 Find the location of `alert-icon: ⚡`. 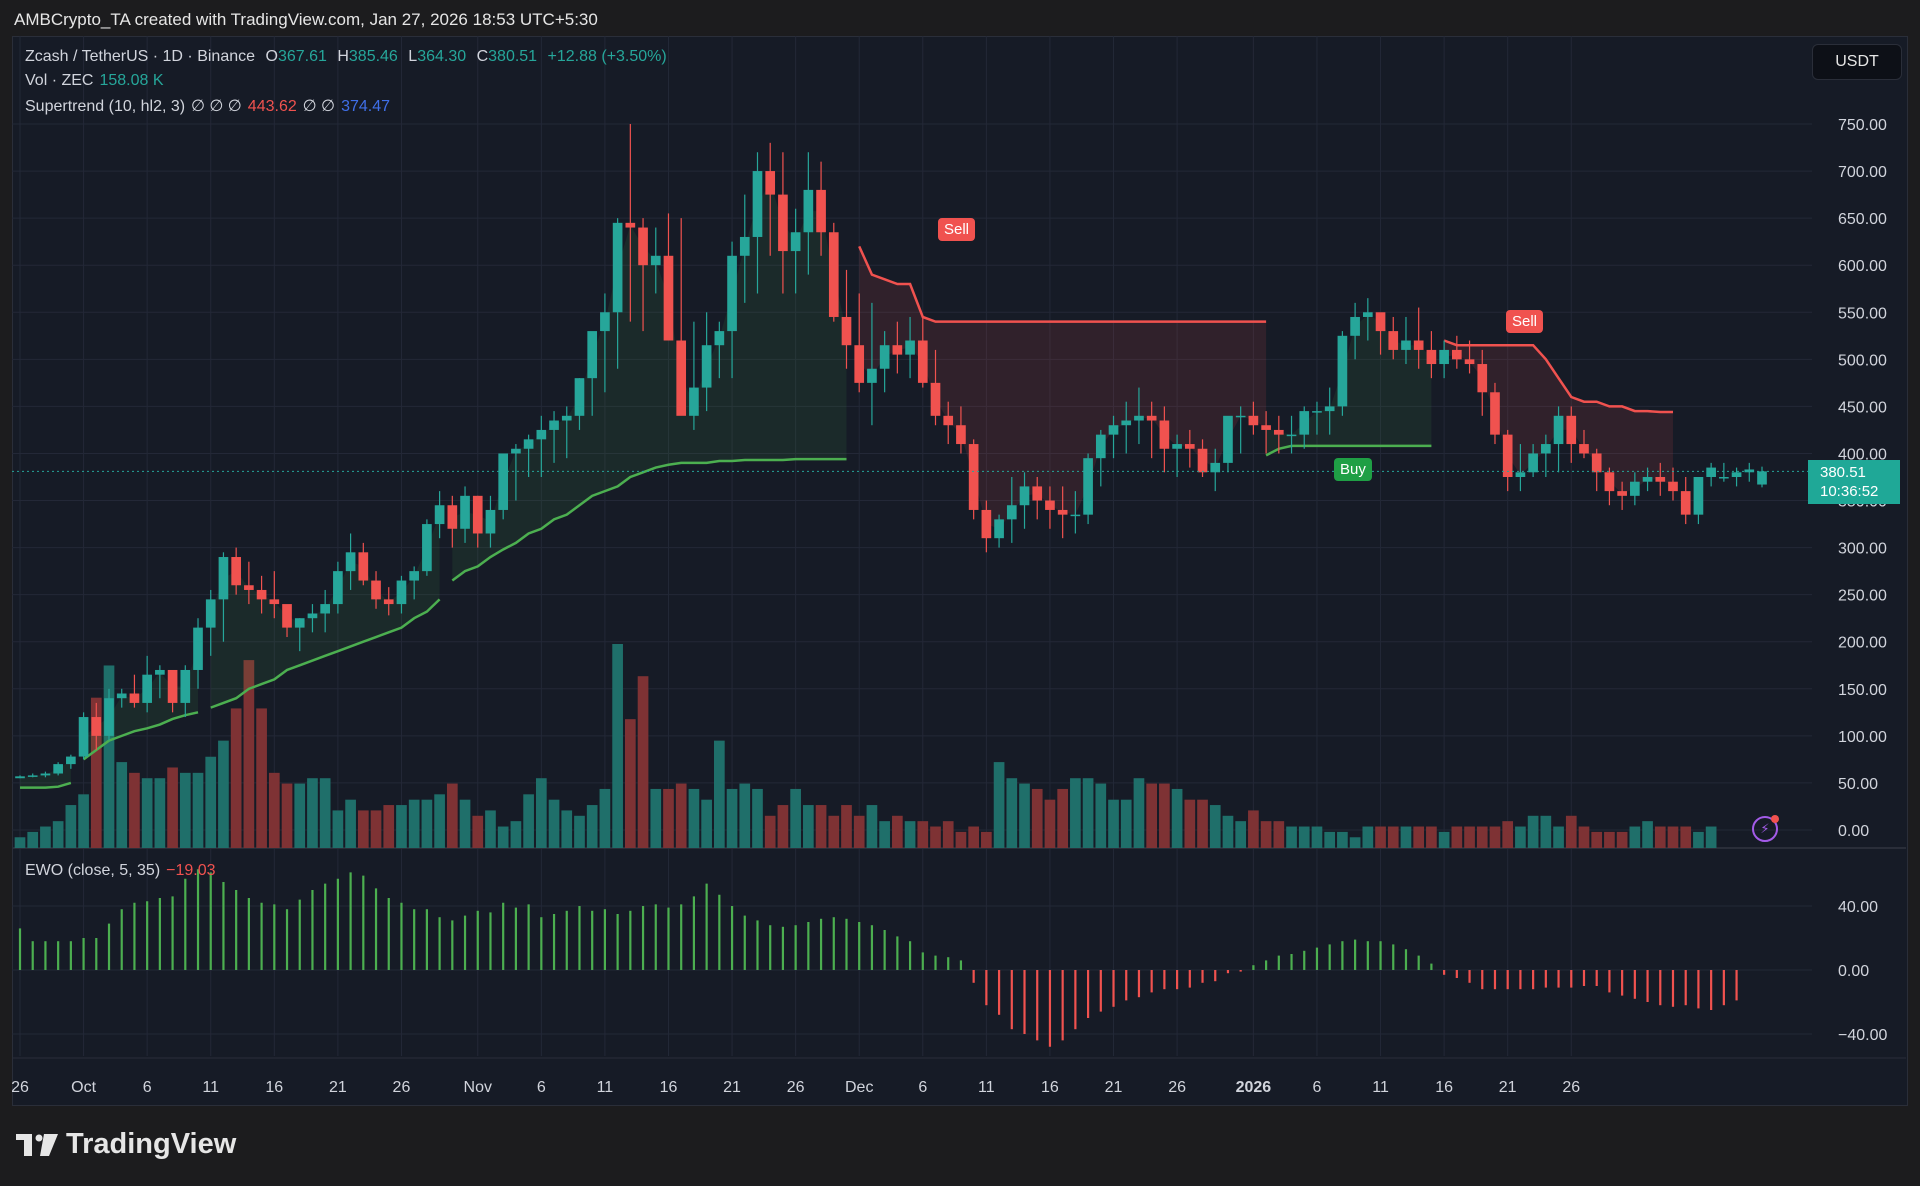

alert-icon: ⚡ is located at coordinates (1765, 828).